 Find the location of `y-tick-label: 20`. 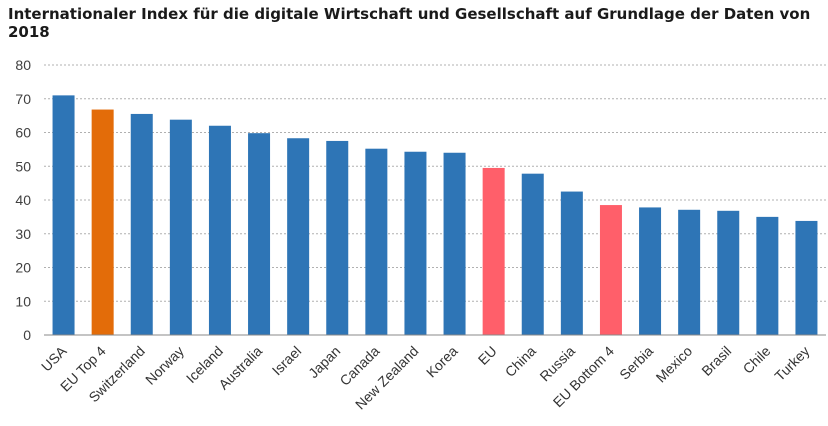

y-tick-label: 20 is located at coordinates (23, 268).